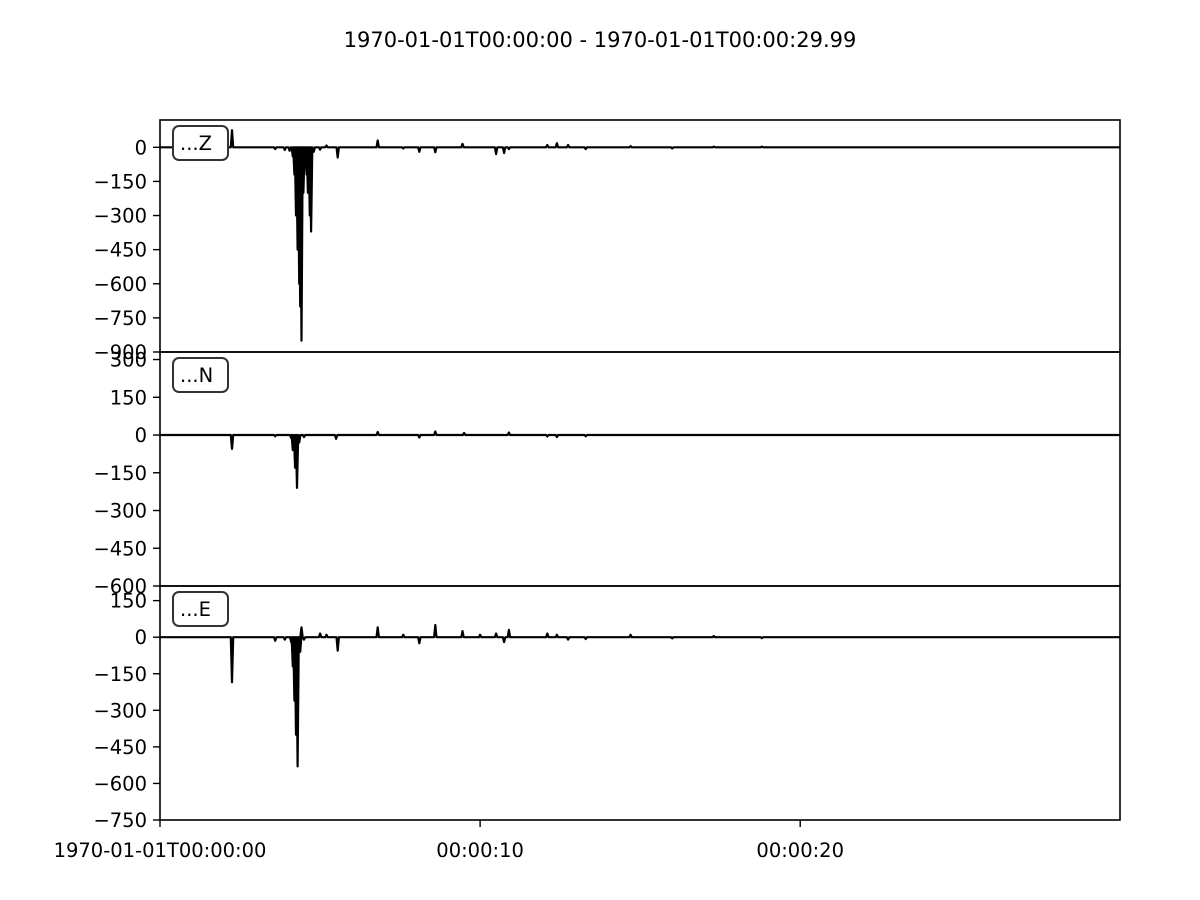  What do you see at coordinates (160, 850) in the screenshot?
I see `x-tick-label: 1970-01-01T00:00:00` at bounding box center [160, 850].